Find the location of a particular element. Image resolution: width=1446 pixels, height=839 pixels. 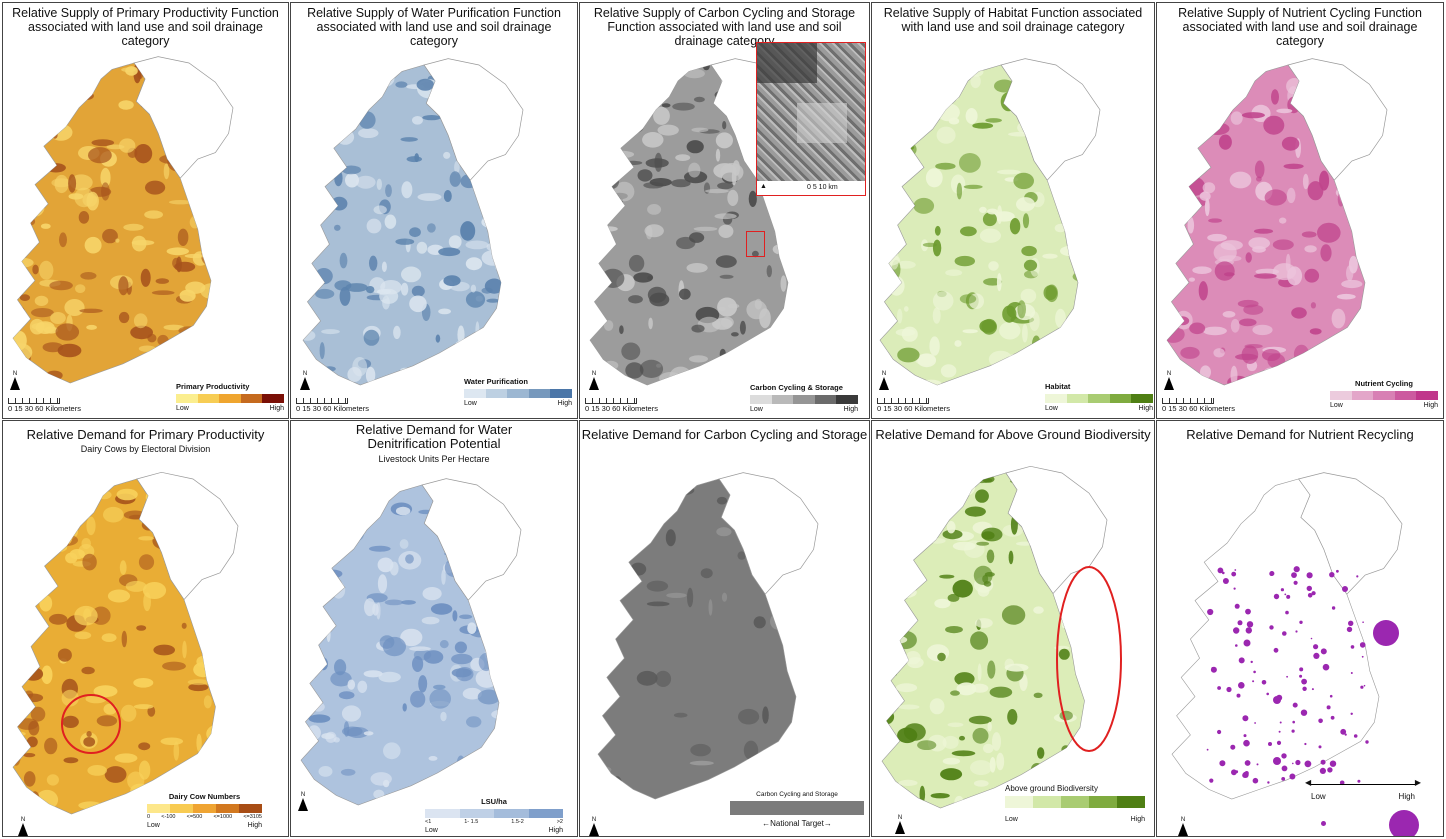

legend-title: Nutrient Cycling is located at coordinates (1384, 383).